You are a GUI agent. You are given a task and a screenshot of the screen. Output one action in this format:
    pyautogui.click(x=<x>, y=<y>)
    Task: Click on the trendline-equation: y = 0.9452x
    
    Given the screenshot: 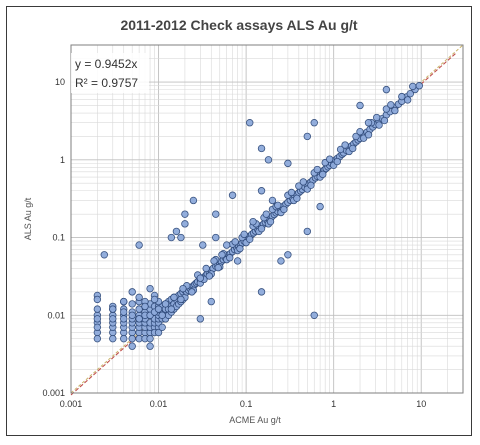 What is the action you would take?
    pyautogui.click(x=106, y=64)
    